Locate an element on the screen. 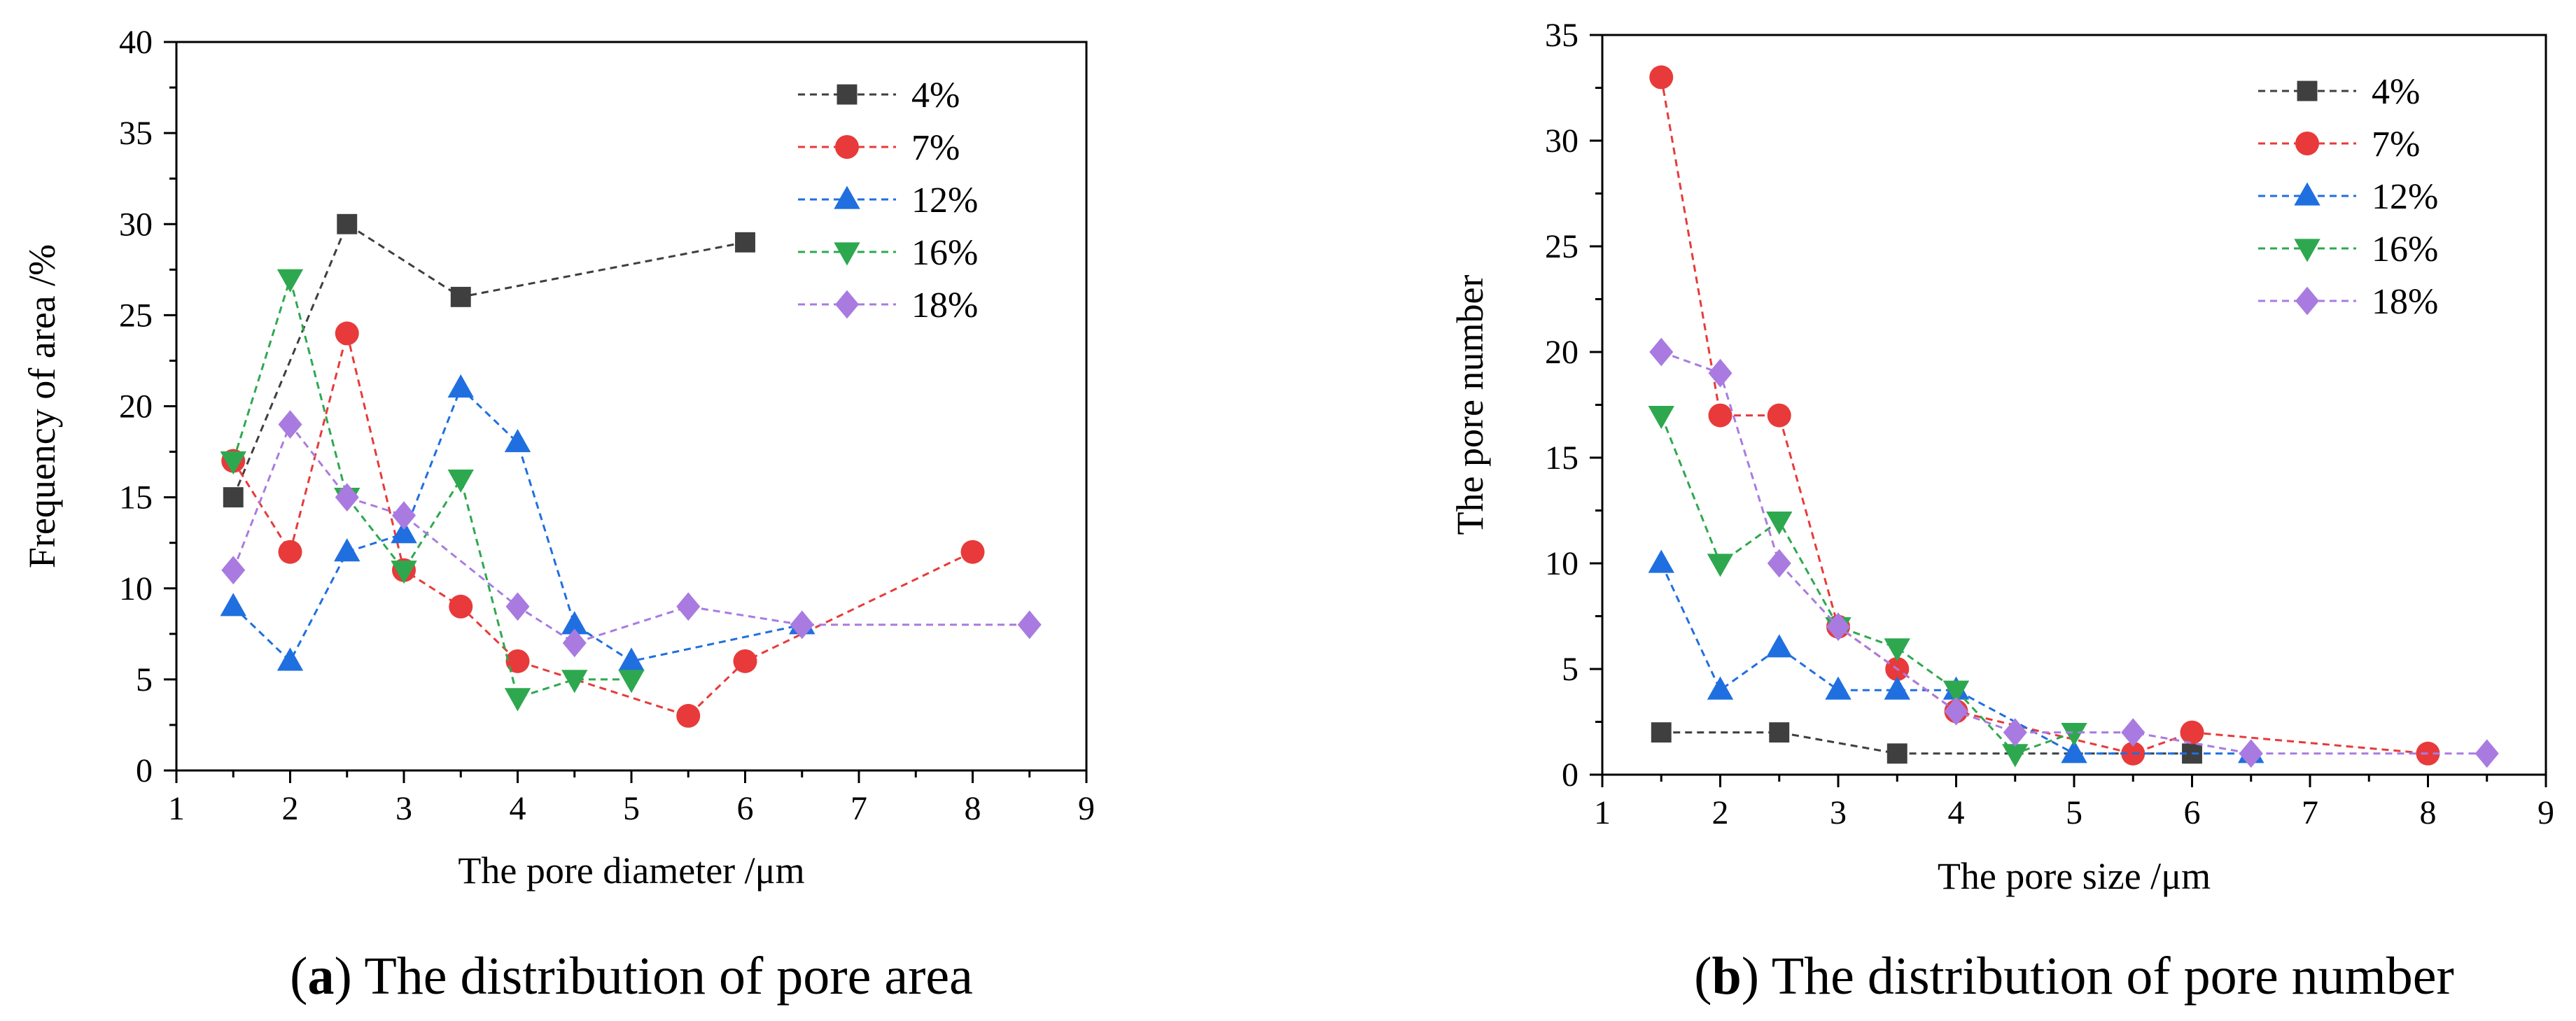 The width and height of the screenshot is (2576, 1021). series-12pct is located at coordinates (518, 522).